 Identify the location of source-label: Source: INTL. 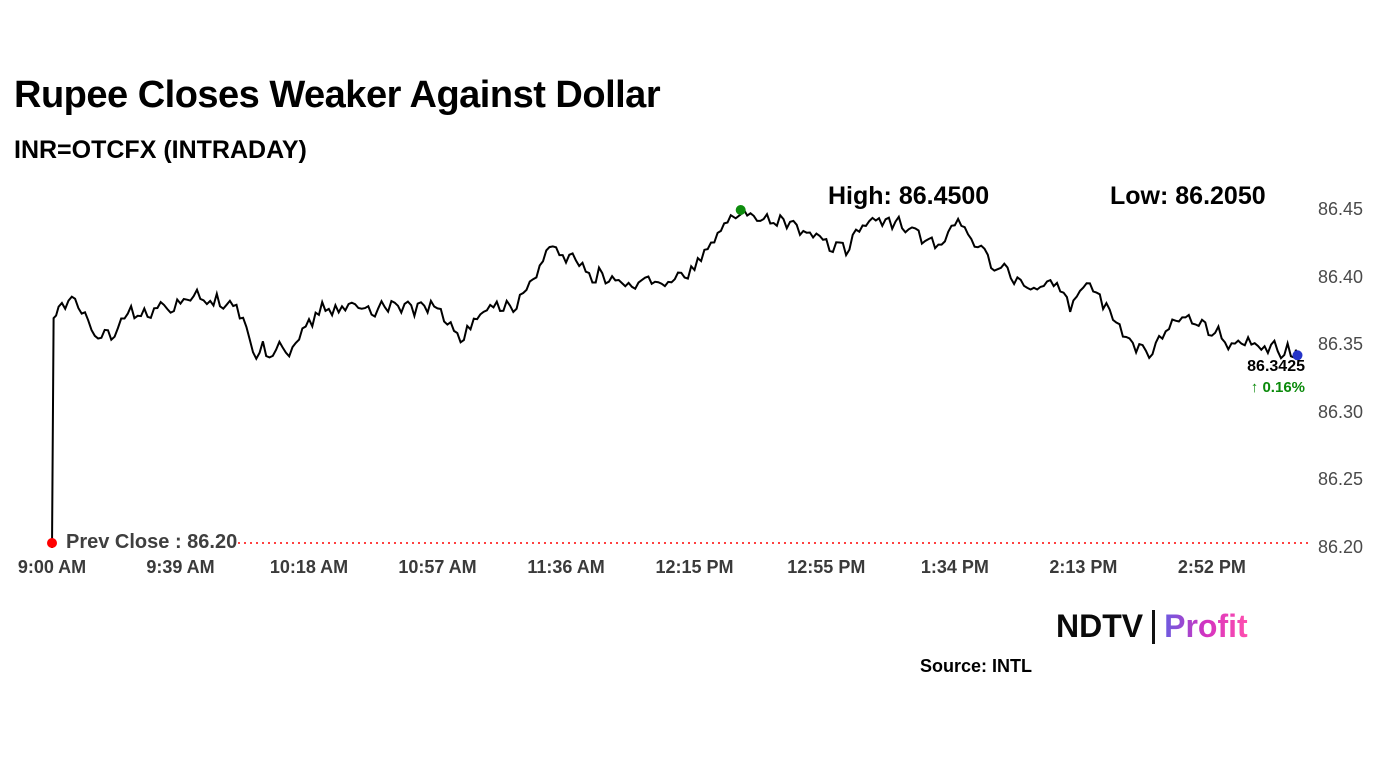
(976, 666).